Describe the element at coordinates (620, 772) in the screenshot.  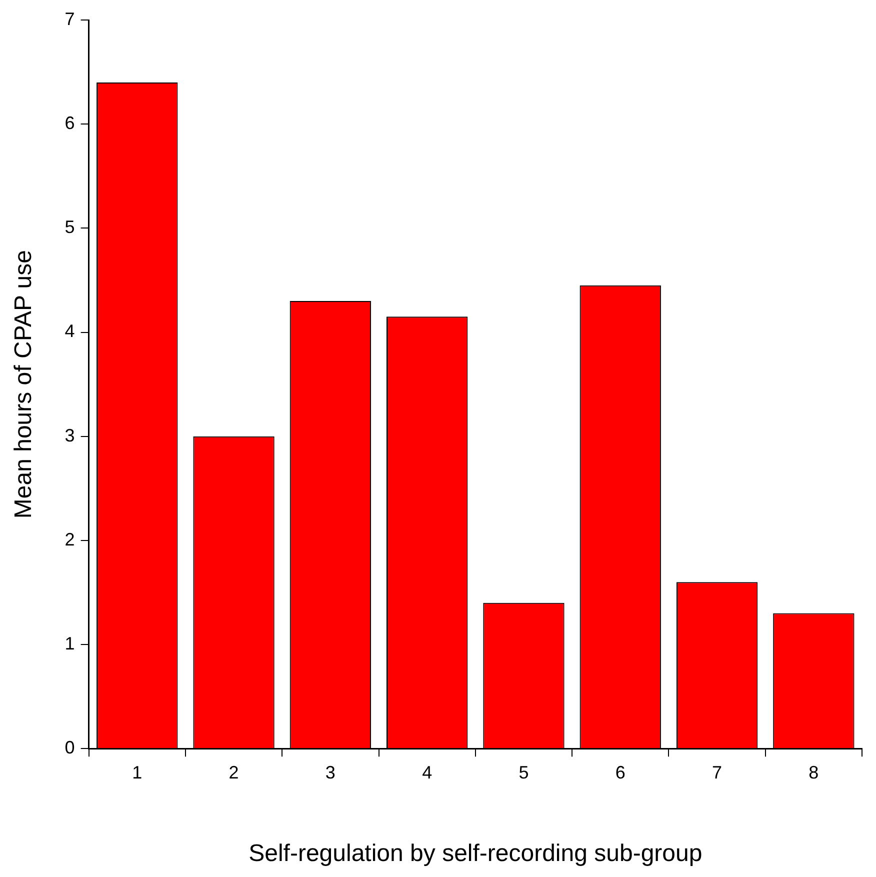
I see `x-tick-label: 6` at that location.